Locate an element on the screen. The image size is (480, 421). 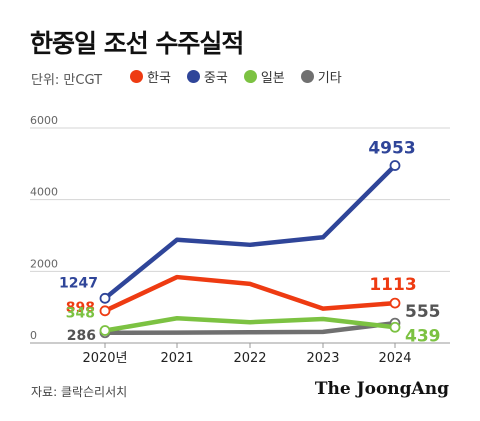
legend-item-korea: 한국 is located at coordinates (150, 76).